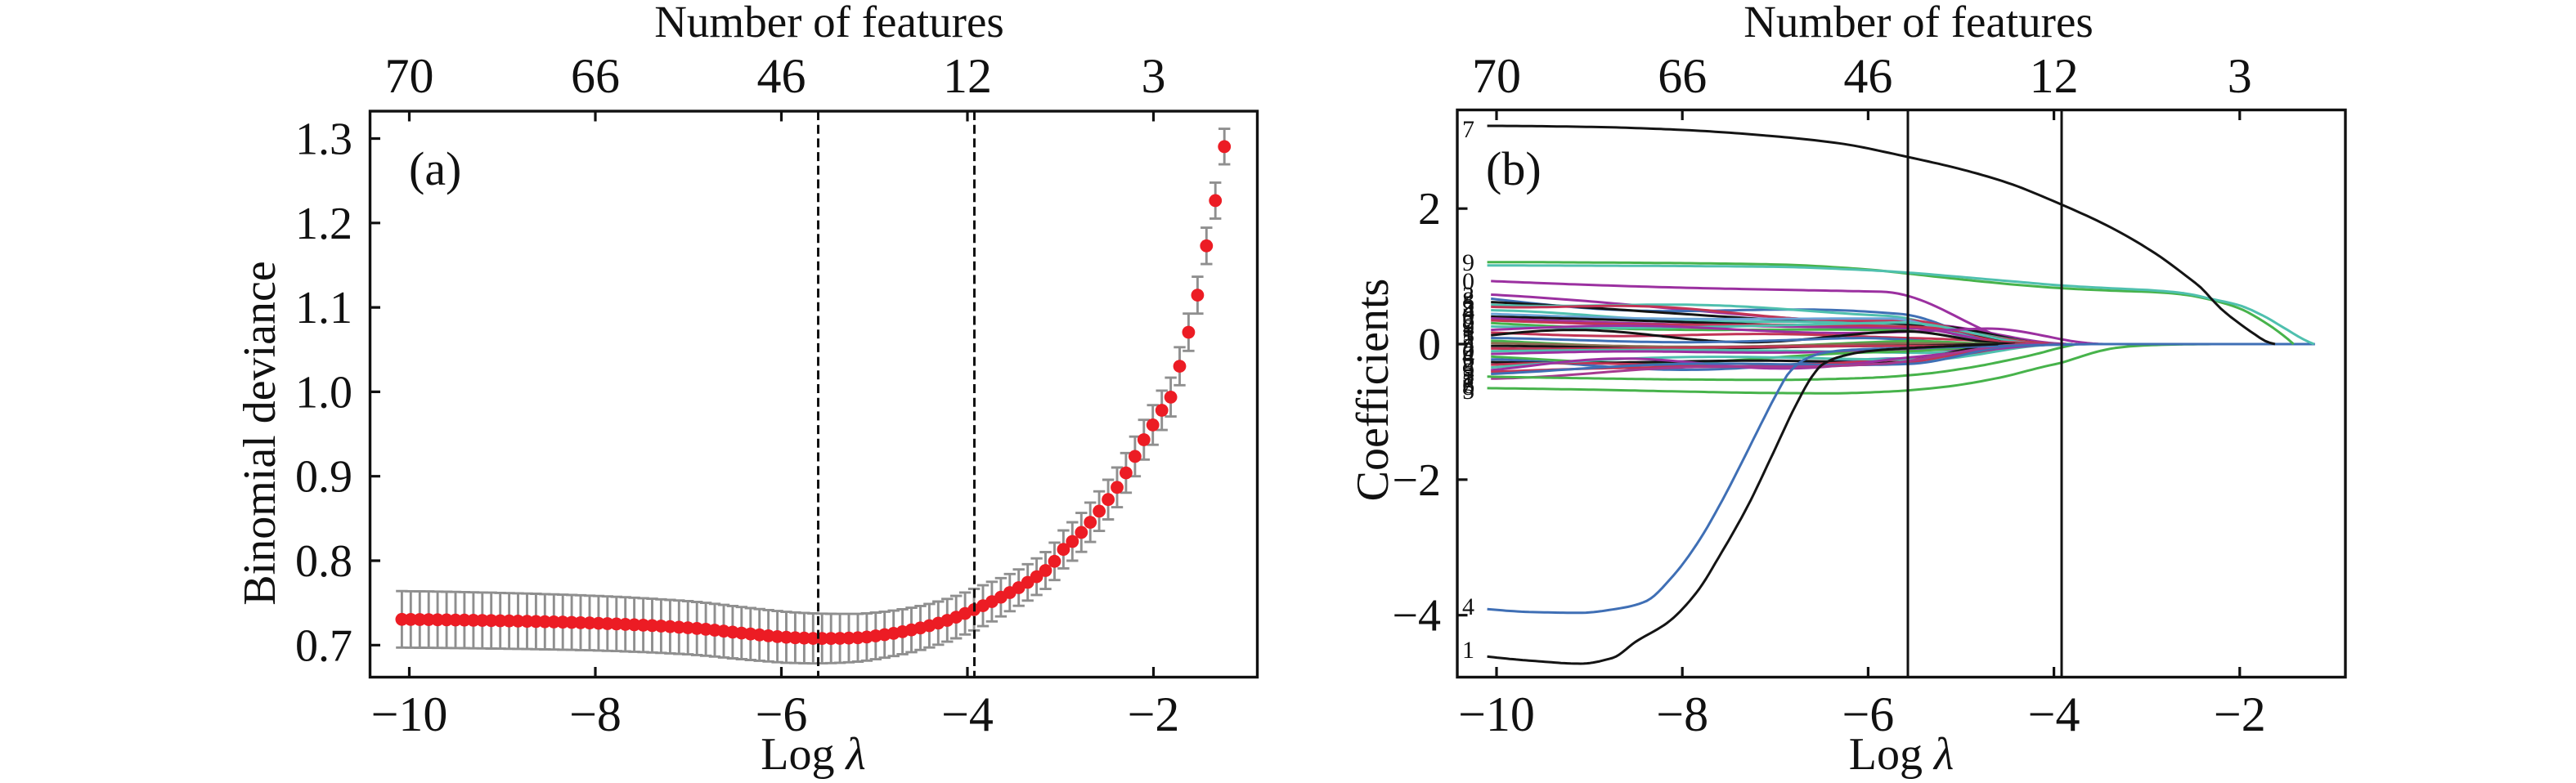 Image resolution: width=2576 pixels, height=783 pixels. I want to click on svg-text: 0.8, so click(323, 562).